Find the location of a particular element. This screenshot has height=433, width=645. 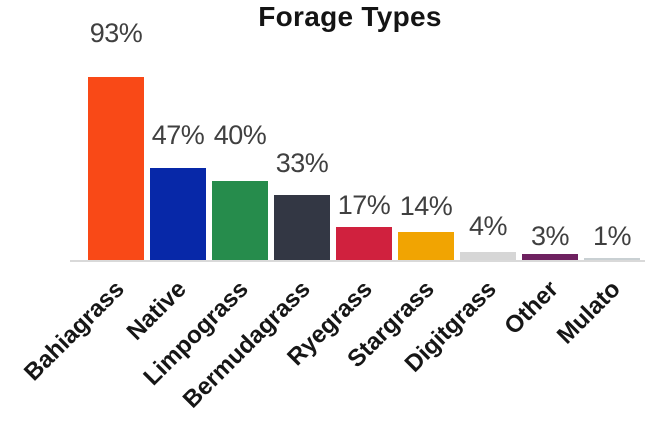

bar-stargrass is located at coordinates (426, 246).